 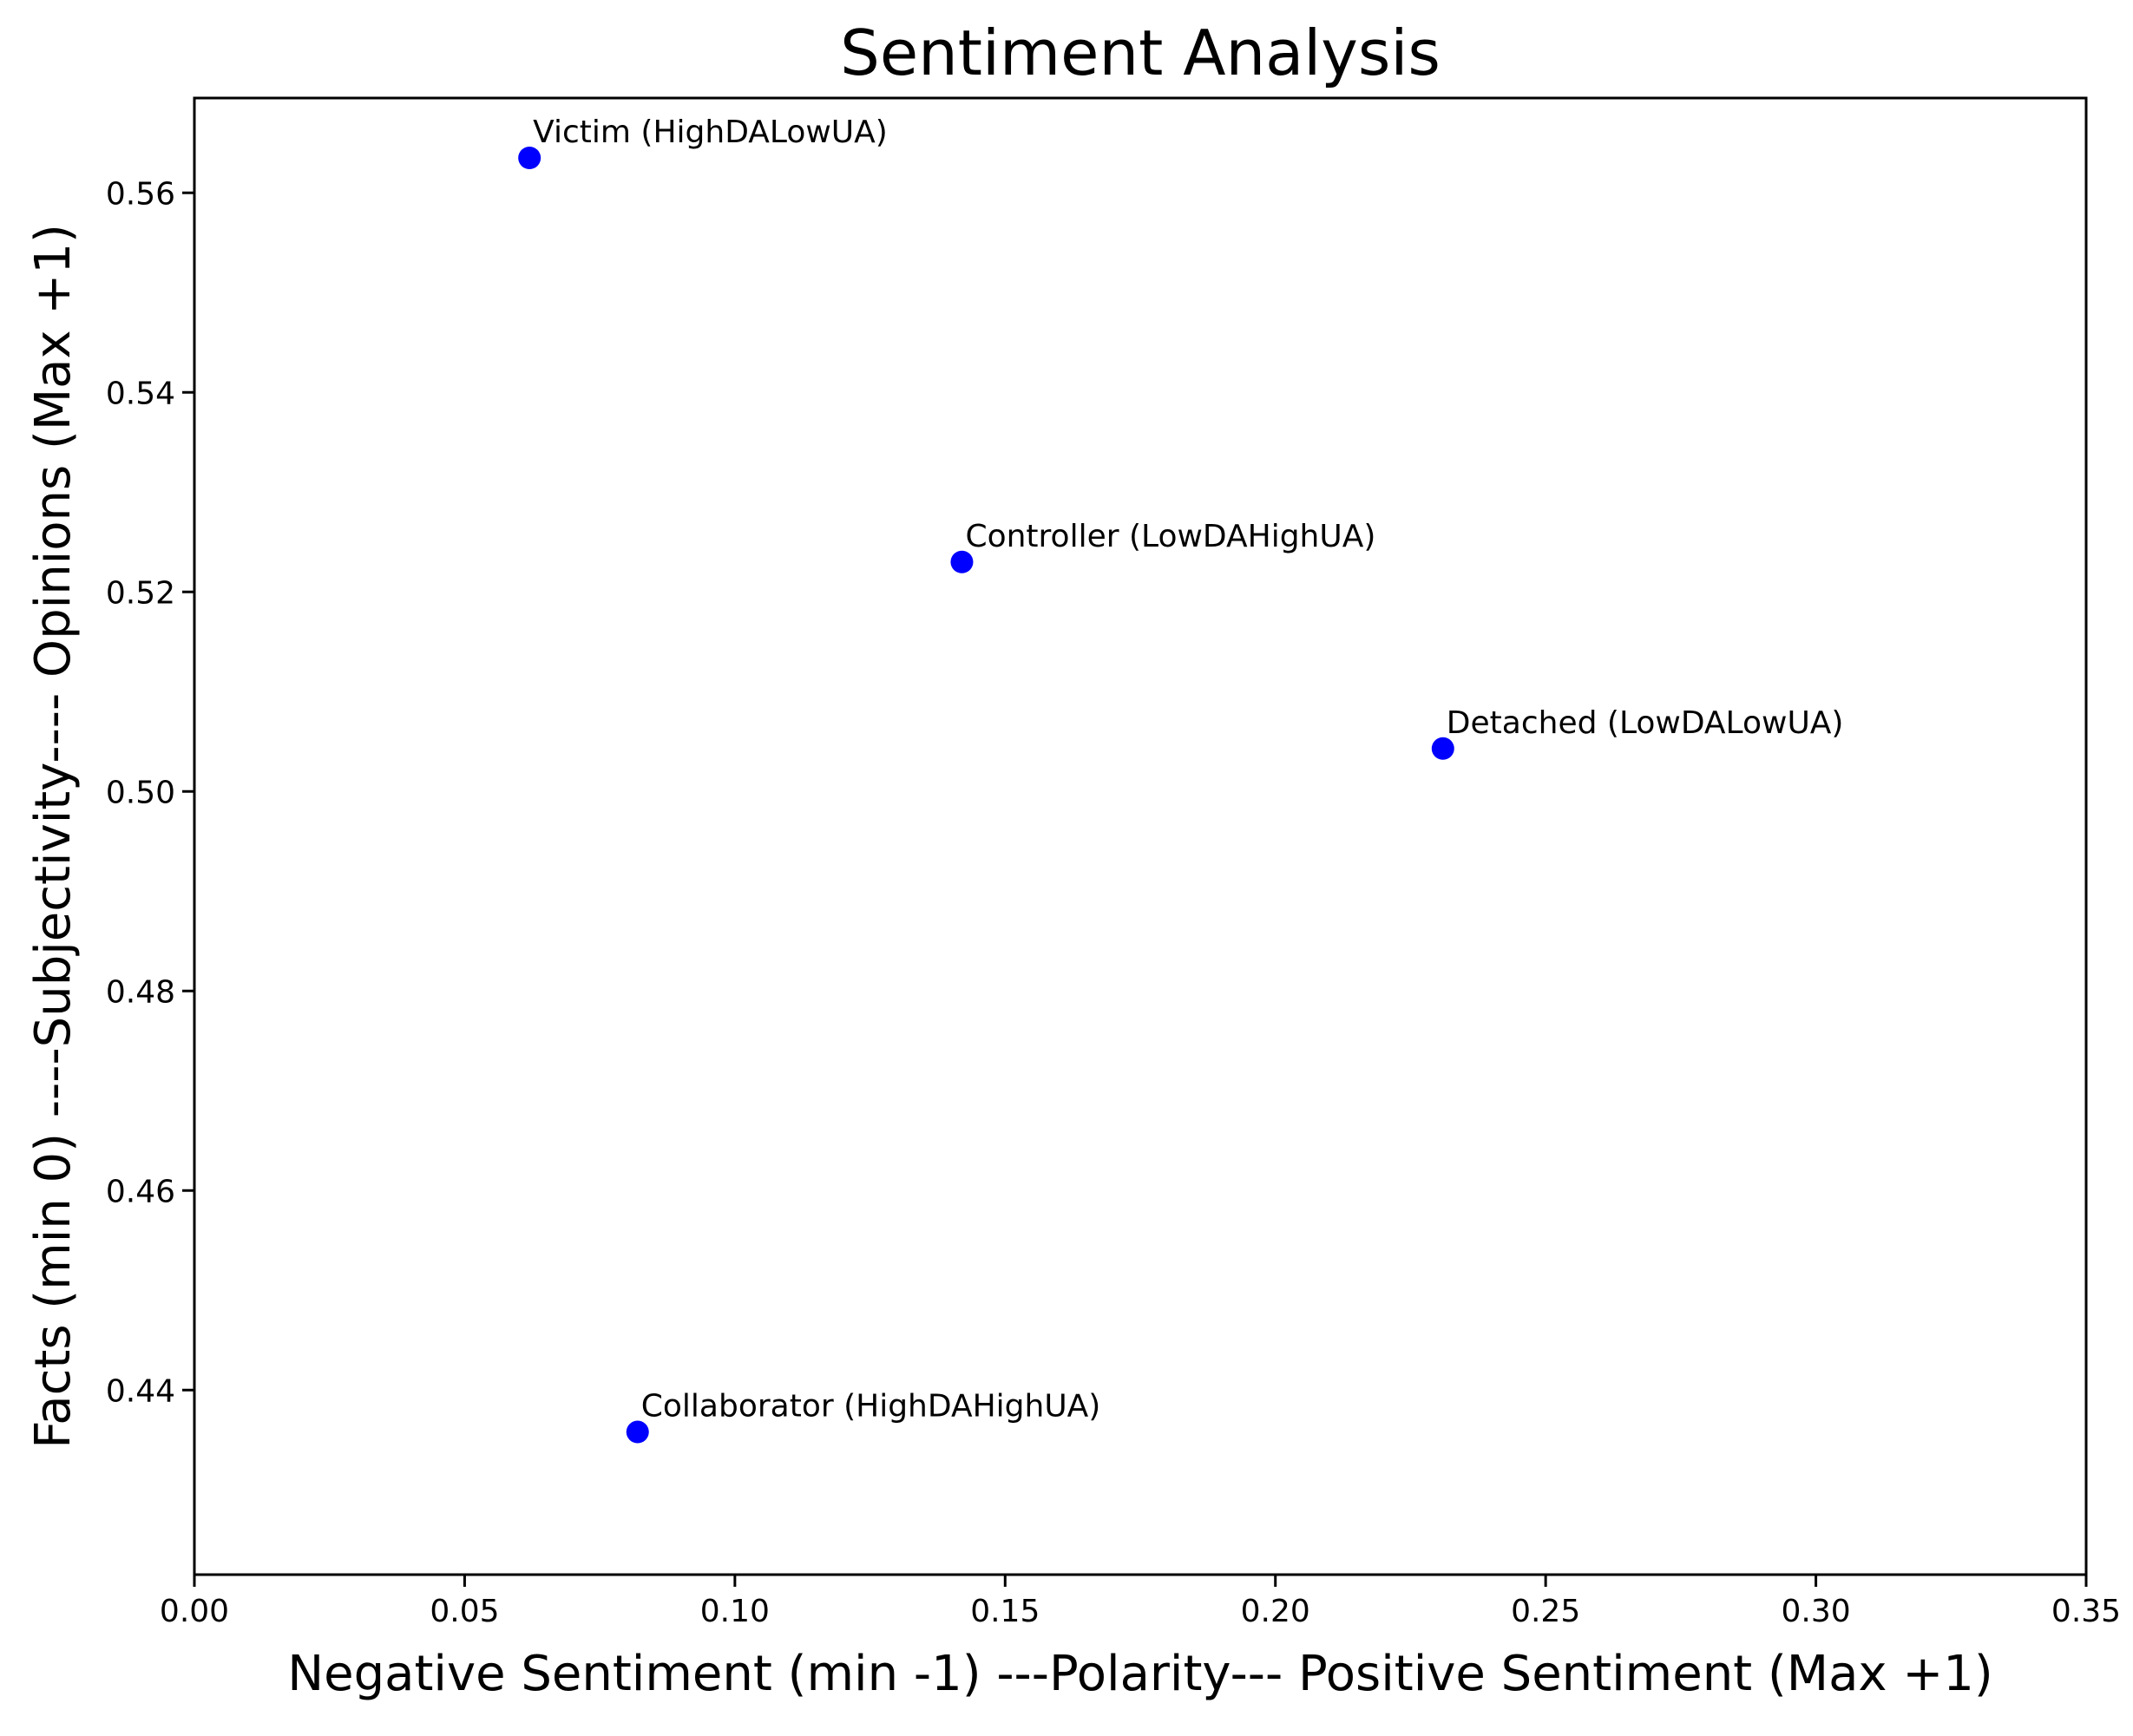 I want to click on x-tick-label: 0.00, so click(x=194, y=1612).